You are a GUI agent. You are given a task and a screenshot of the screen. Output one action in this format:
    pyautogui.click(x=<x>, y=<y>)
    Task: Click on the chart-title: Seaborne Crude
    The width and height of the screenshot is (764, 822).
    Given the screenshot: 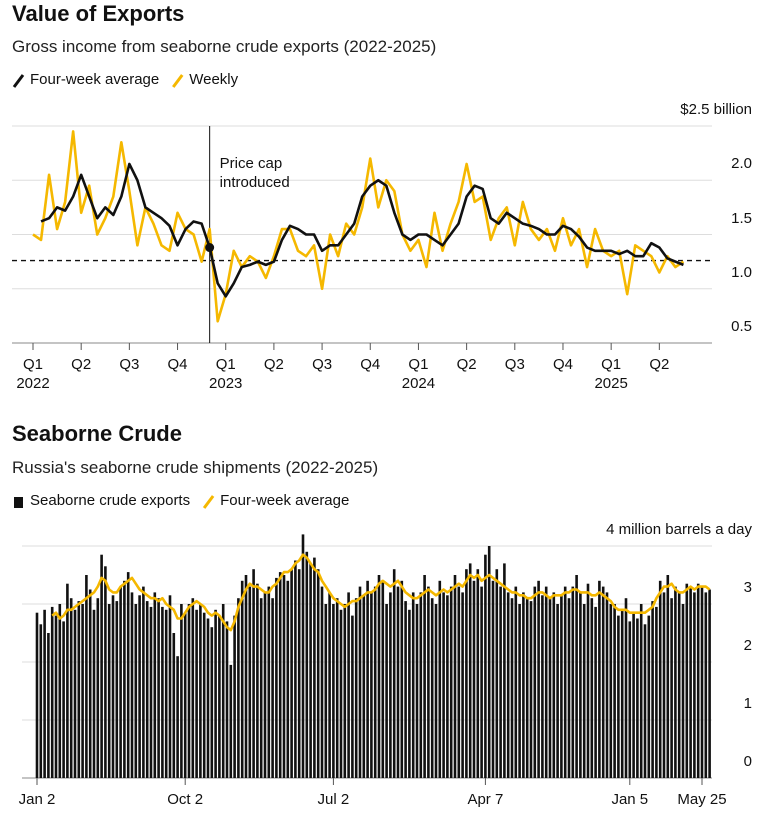 What is the action you would take?
    pyautogui.click(x=97, y=433)
    